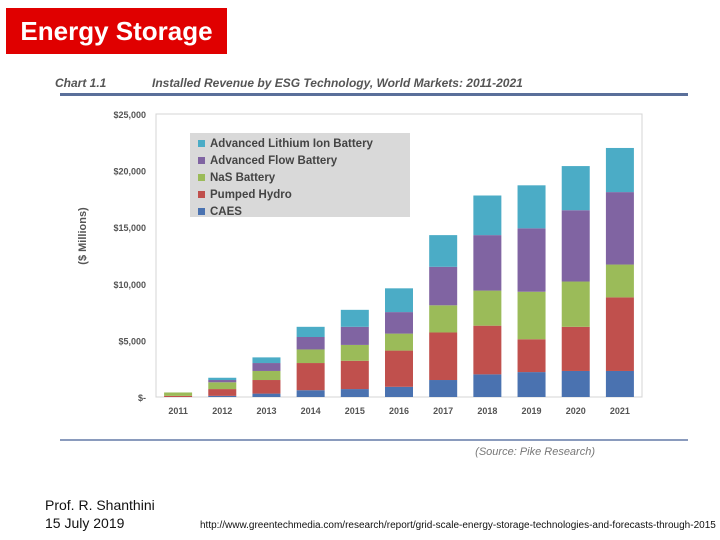 This screenshot has width=720, height=540. I want to click on bar-segment-nas-battery-2018, so click(487, 308).